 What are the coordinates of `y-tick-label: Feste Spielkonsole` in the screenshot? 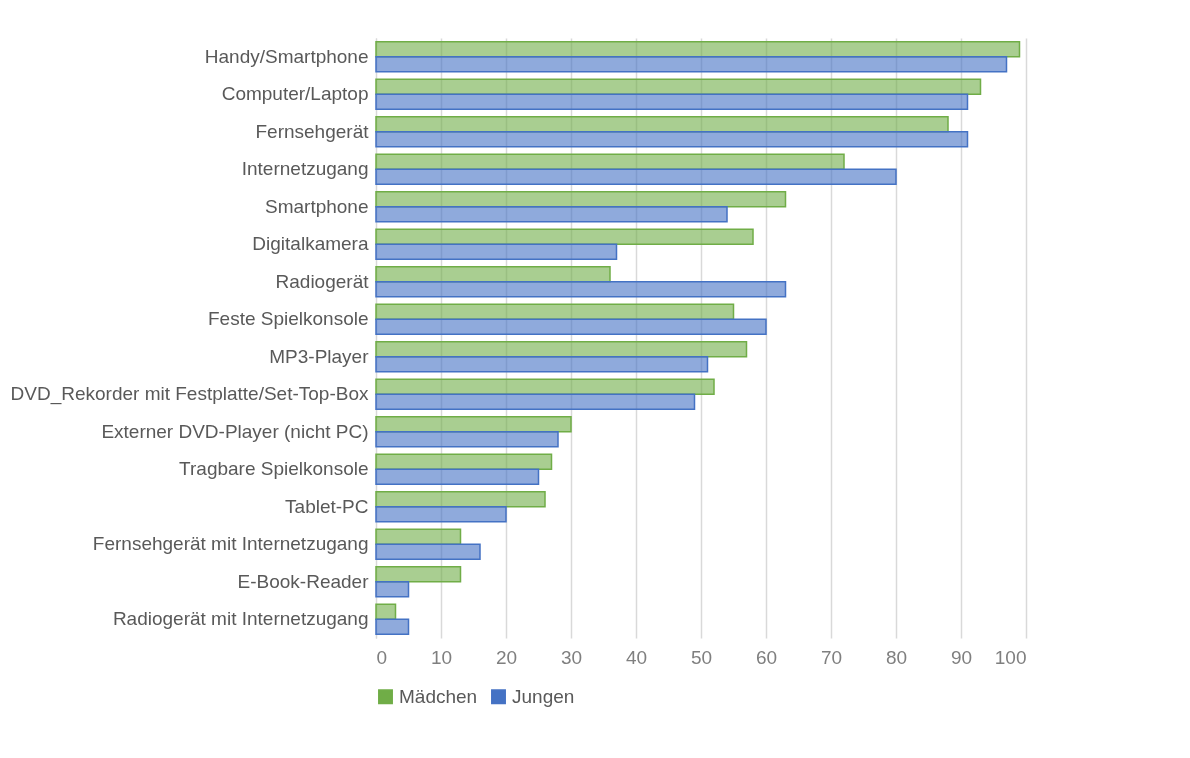 It's located at (288, 319).